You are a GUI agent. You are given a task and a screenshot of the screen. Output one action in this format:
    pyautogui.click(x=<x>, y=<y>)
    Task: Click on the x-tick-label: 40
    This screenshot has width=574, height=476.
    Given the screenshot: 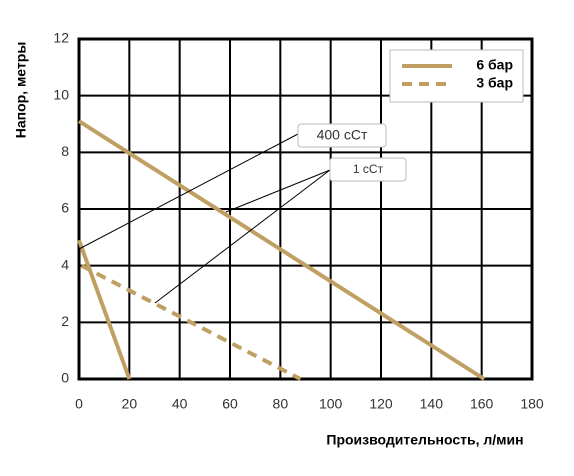 What is the action you would take?
    pyautogui.click(x=180, y=404)
    